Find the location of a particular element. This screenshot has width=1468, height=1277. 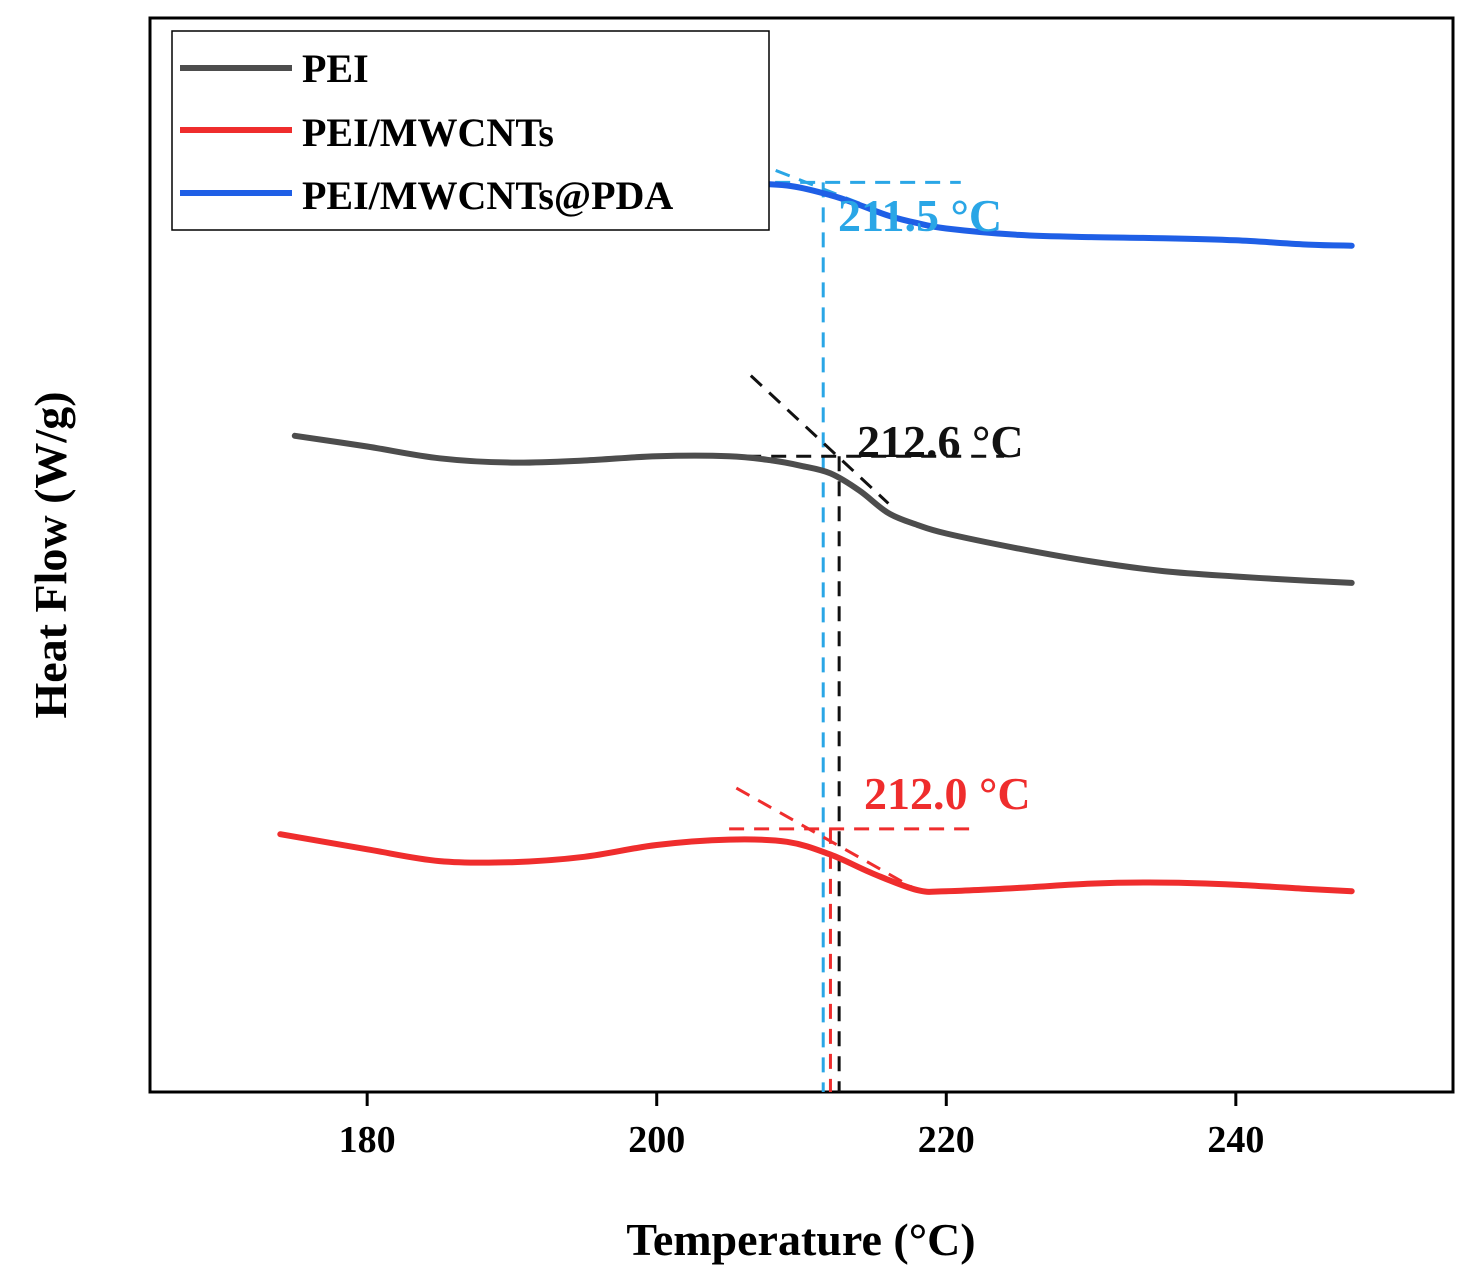

x-tick-label-180: 180 is located at coordinates (367, 1140).